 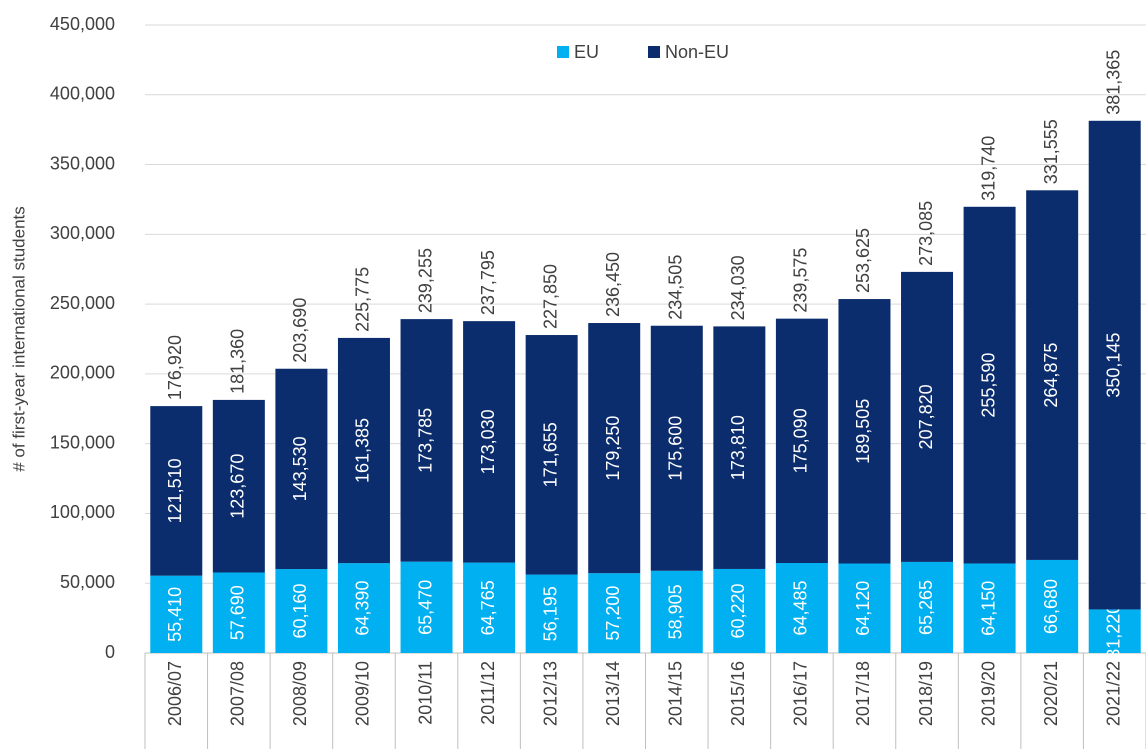 What do you see at coordinates (488, 441) in the screenshot?
I see `bar-value-label: 173,030` at bounding box center [488, 441].